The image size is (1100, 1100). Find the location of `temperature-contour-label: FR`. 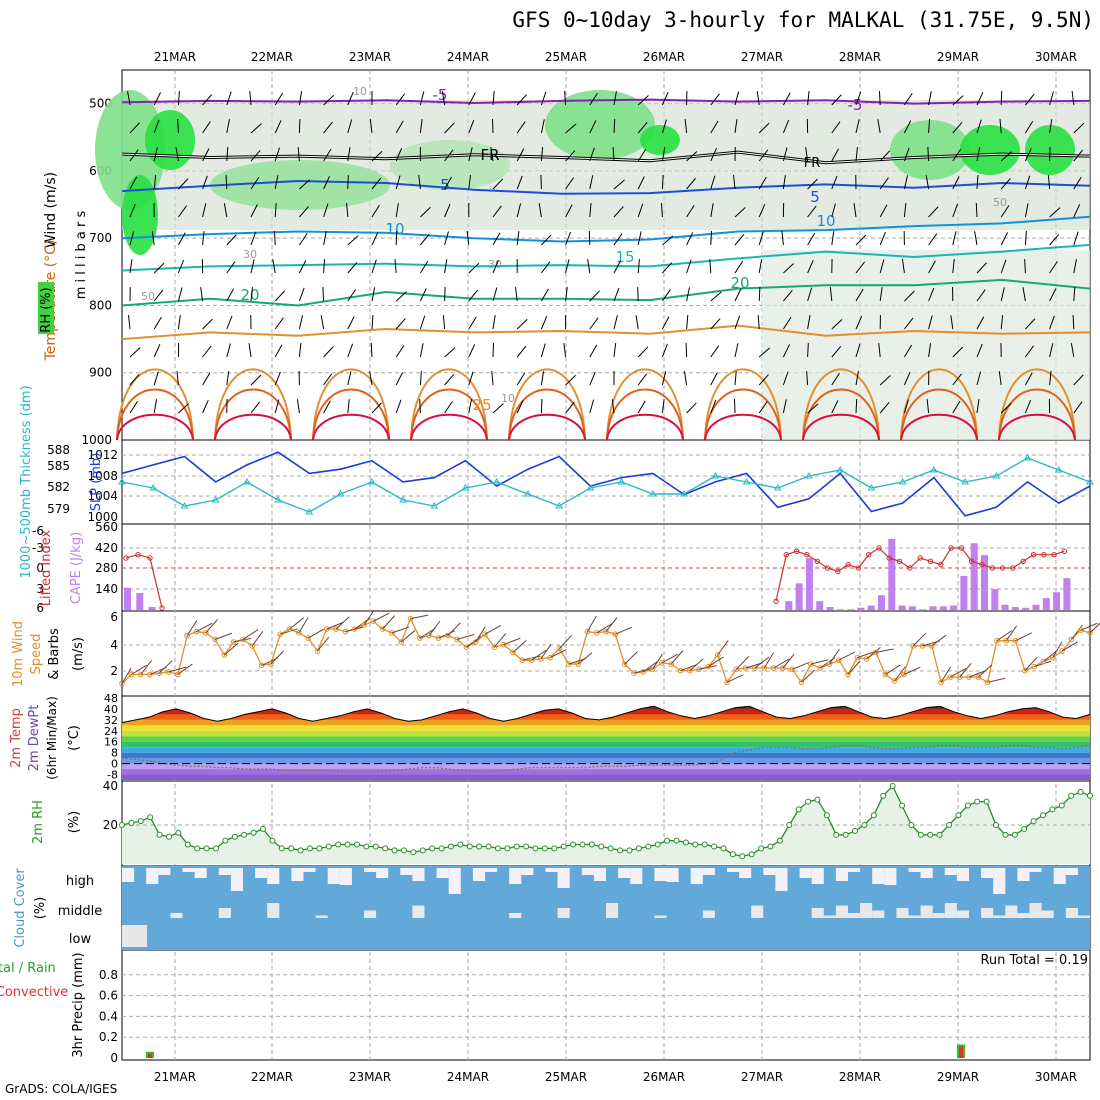

temperature-contour-label: FR is located at coordinates (489, 155).